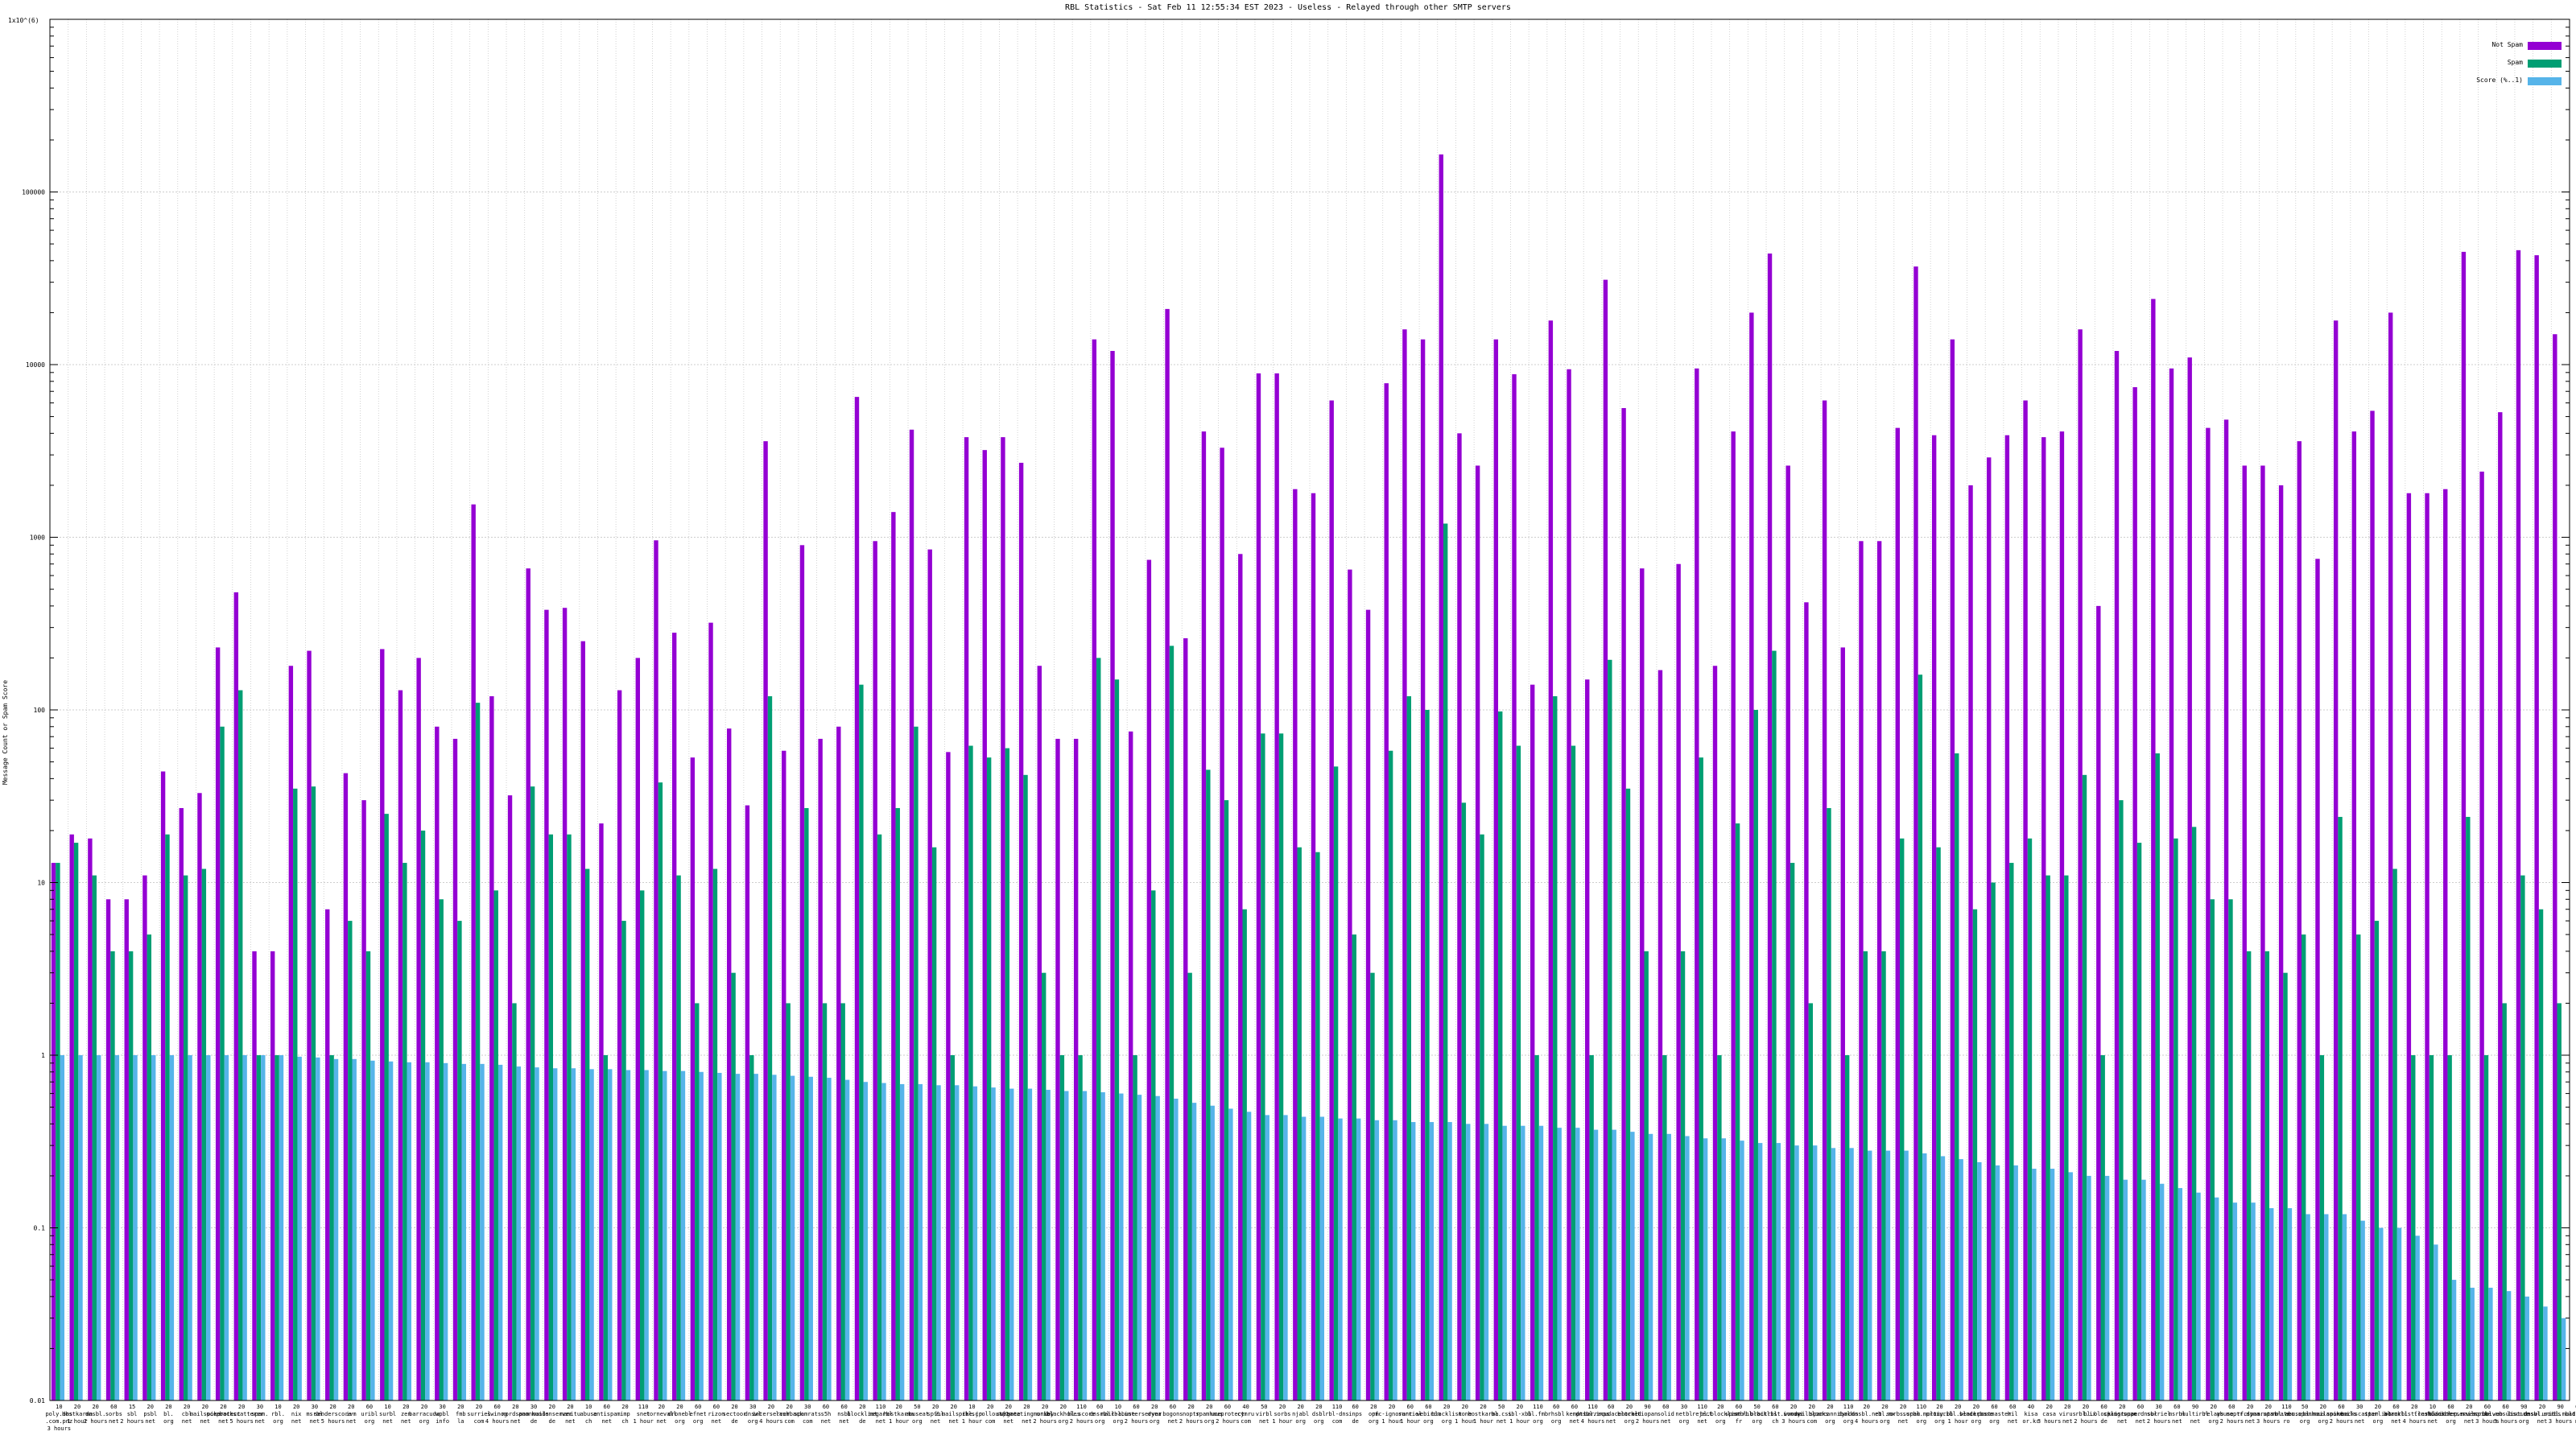 This screenshot has height=1452, width=2576. Describe the element at coordinates (918, 1415) in the screenshot. I see `x-tick-label: 50 abuseat org` at that location.